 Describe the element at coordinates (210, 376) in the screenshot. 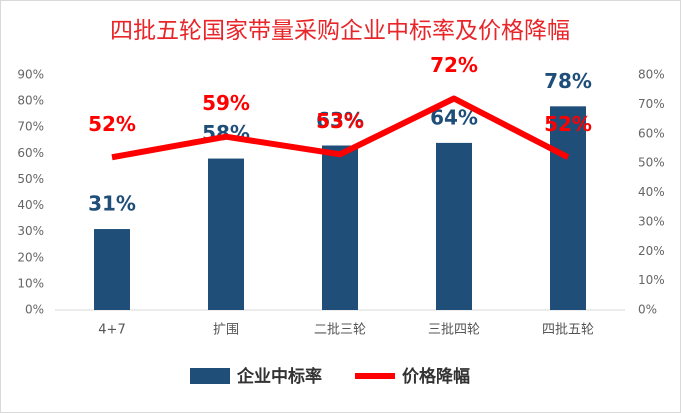

I see `legend-swatch` at that location.